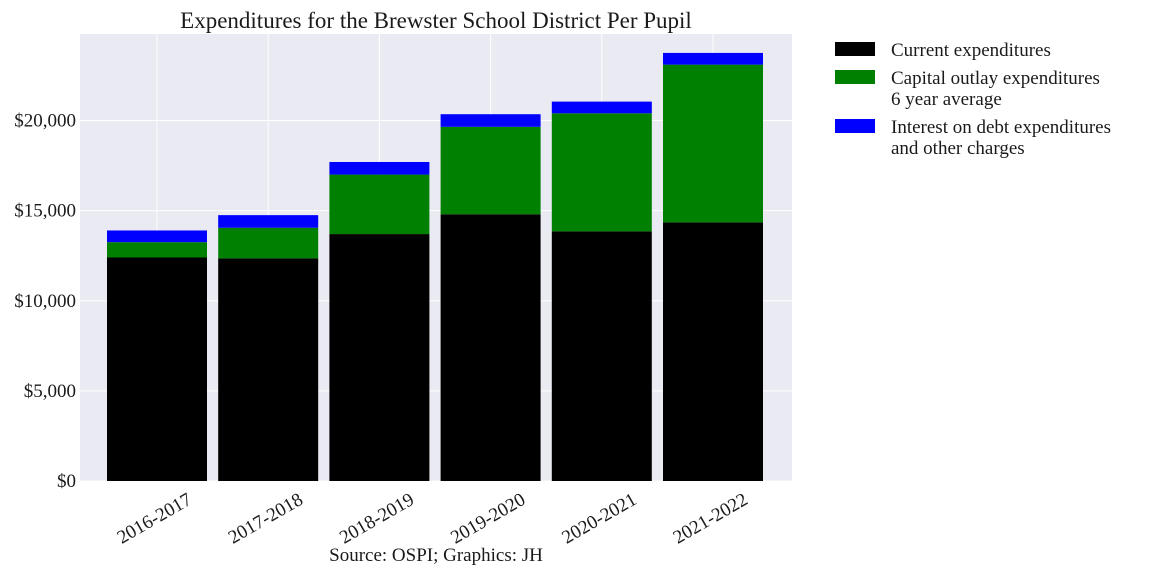 The height and width of the screenshot is (576, 1152). Describe the element at coordinates (155, 518) in the screenshot. I see `x-tick-label: 2016-2017` at that location.